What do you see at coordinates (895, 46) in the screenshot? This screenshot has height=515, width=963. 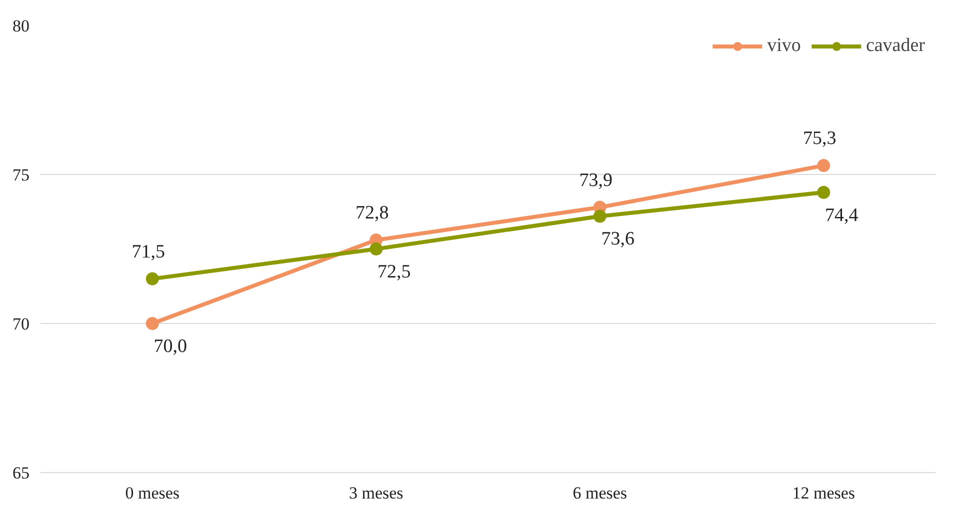 I see `legend-label: cavader` at bounding box center [895, 46].